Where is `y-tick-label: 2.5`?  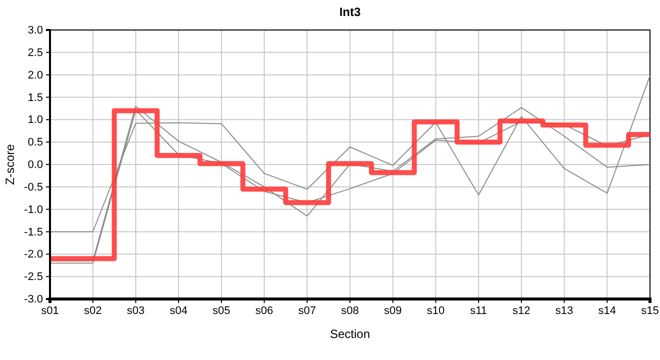
y-tick-label: 2.5 is located at coordinates (35, 52).